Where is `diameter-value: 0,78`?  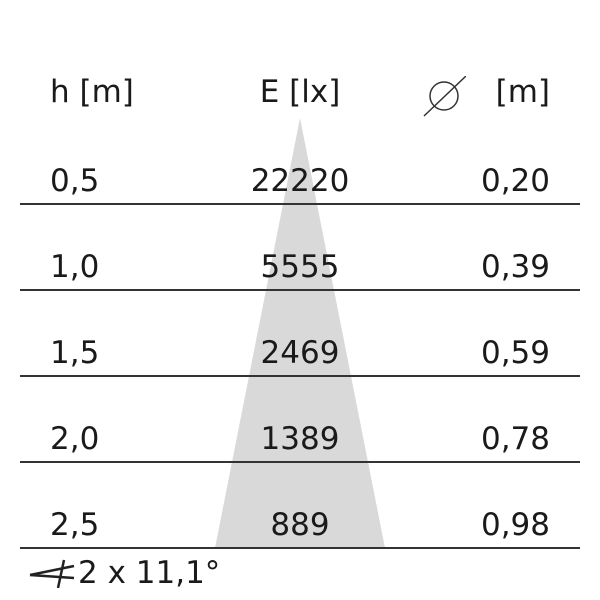
diameter-value: 0,78 is located at coordinates (515, 439).